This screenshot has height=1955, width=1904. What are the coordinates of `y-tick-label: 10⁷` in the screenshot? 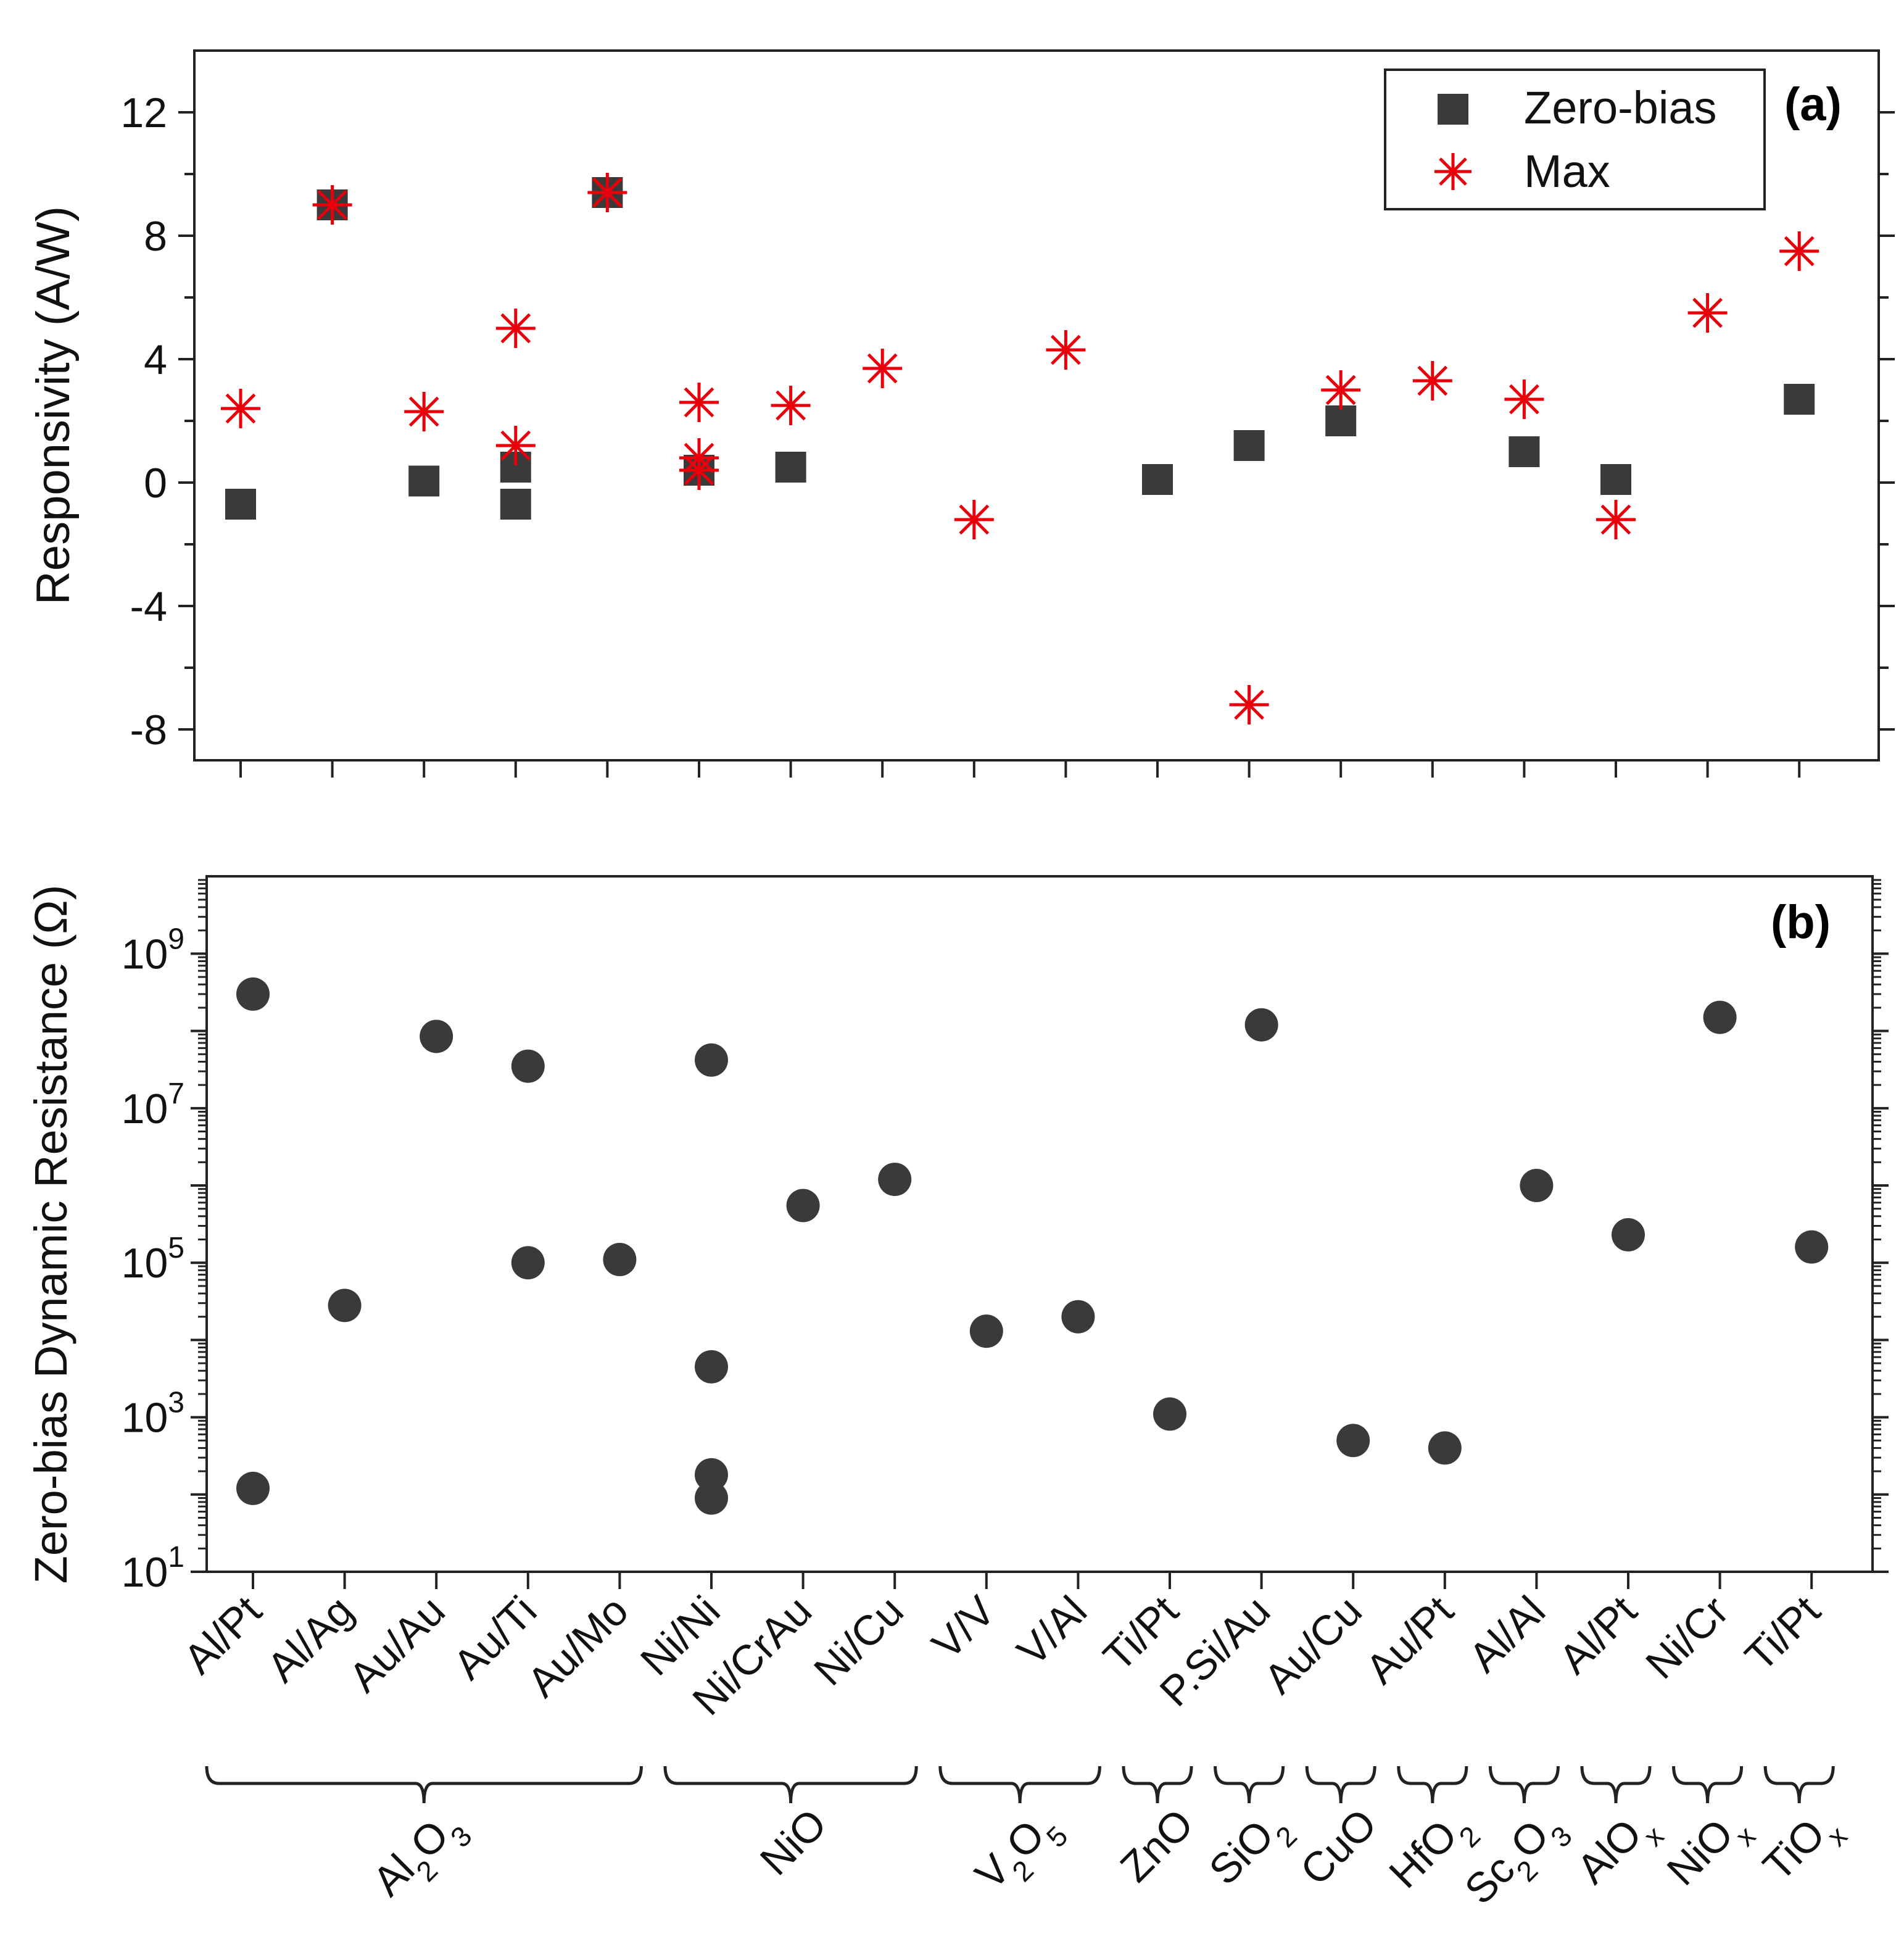 It's located at (153, 1104).